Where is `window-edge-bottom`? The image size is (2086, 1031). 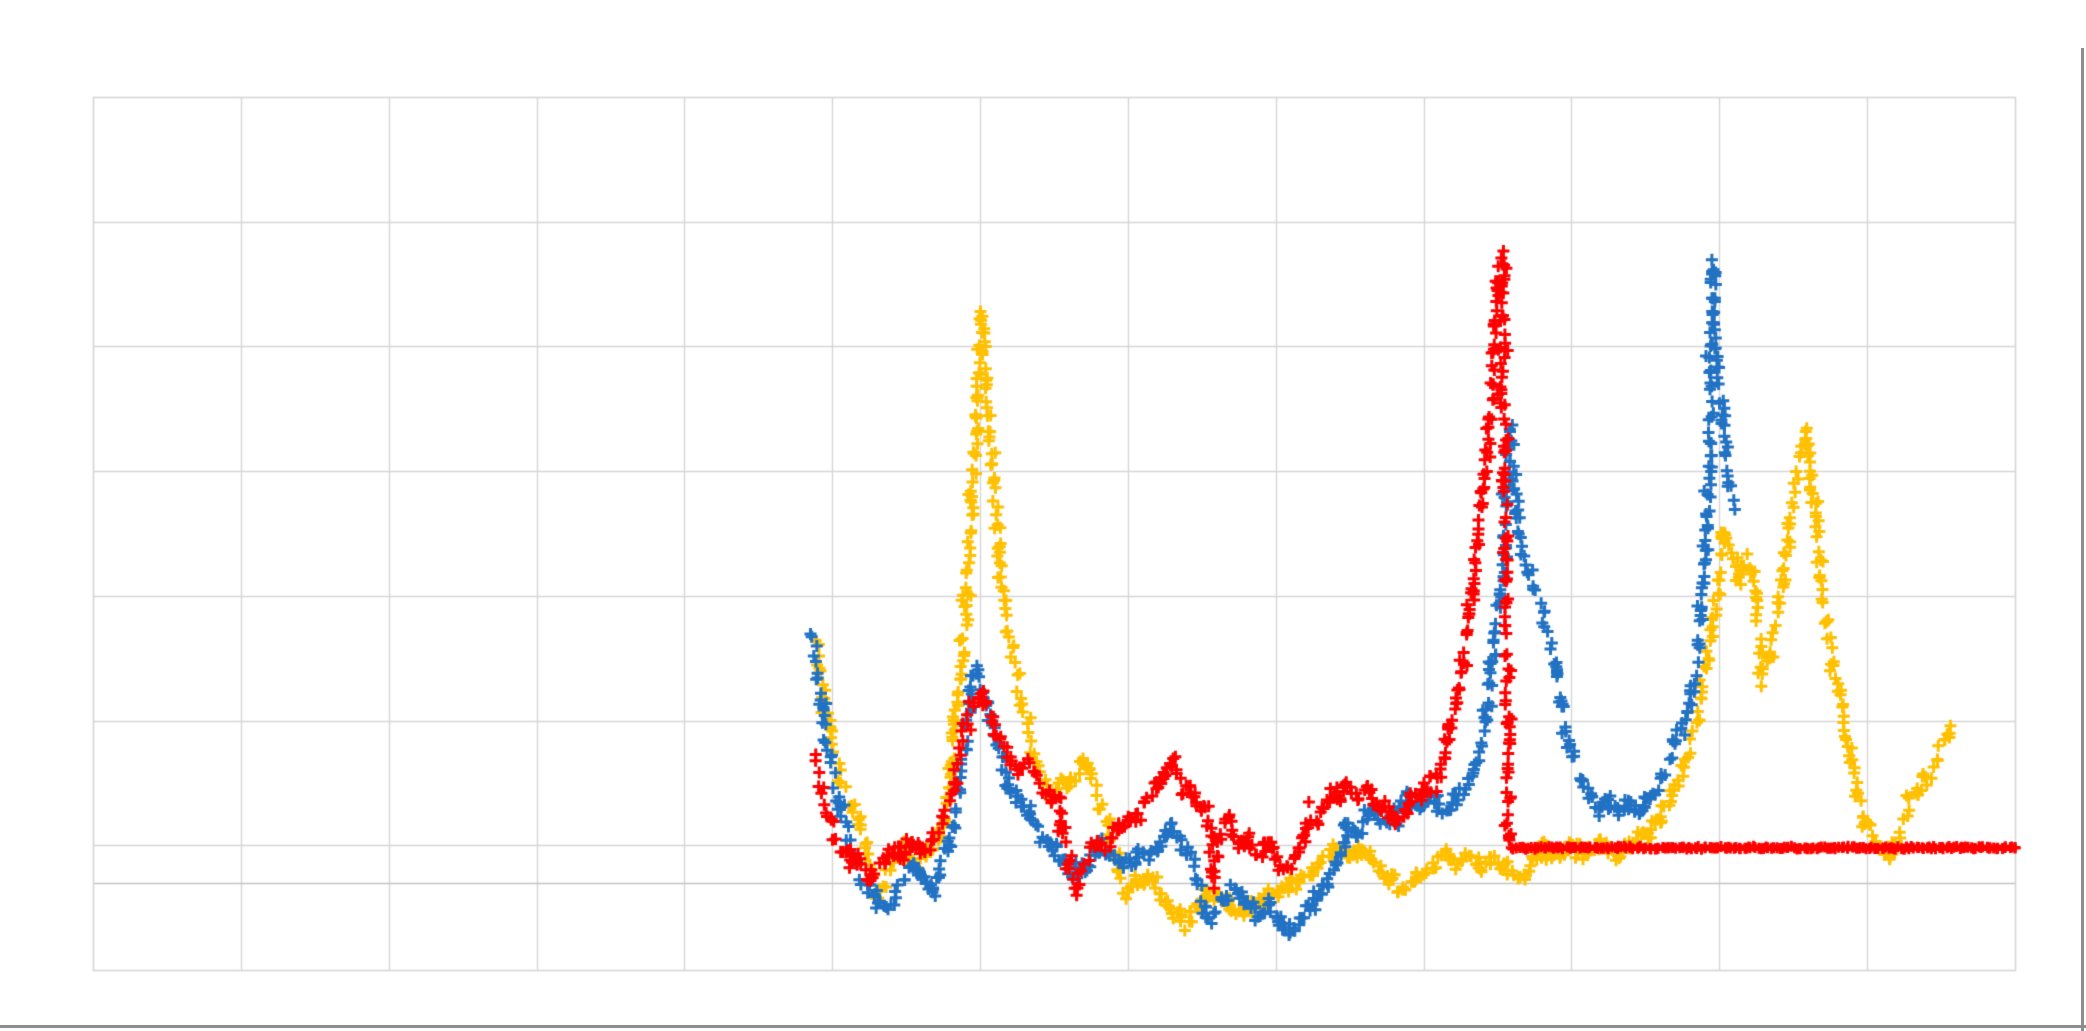 window-edge-bottom is located at coordinates (1043, 1026).